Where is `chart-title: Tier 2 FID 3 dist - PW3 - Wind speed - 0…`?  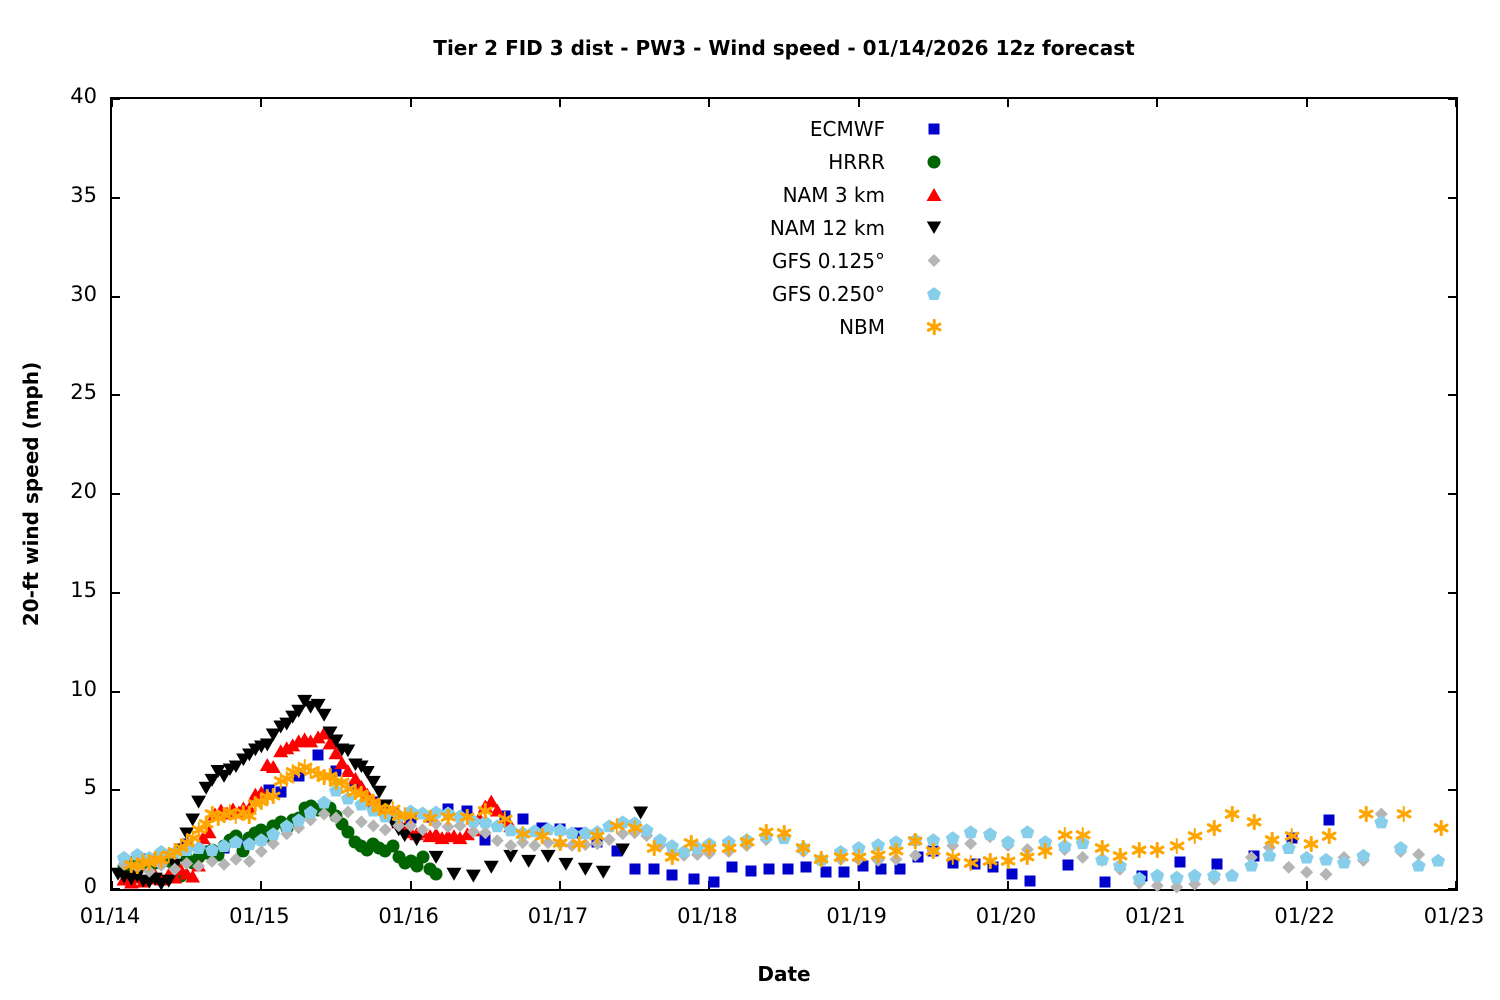
chart-title: Tier 2 FID 3 dist - PW3 - Wind speed - 0… is located at coordinates (784, 48).